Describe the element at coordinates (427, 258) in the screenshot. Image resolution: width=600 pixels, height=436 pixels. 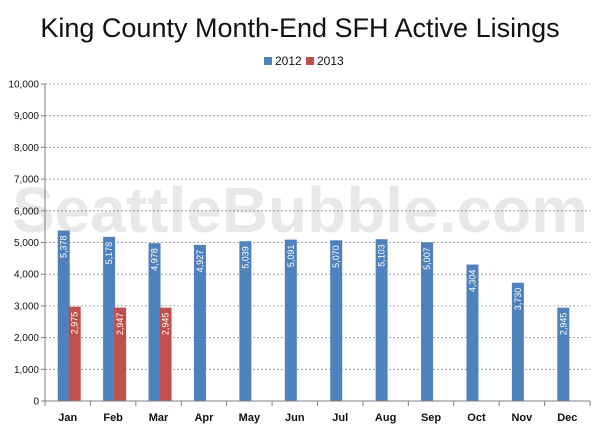
I see `data-label: 5,007` at that location.